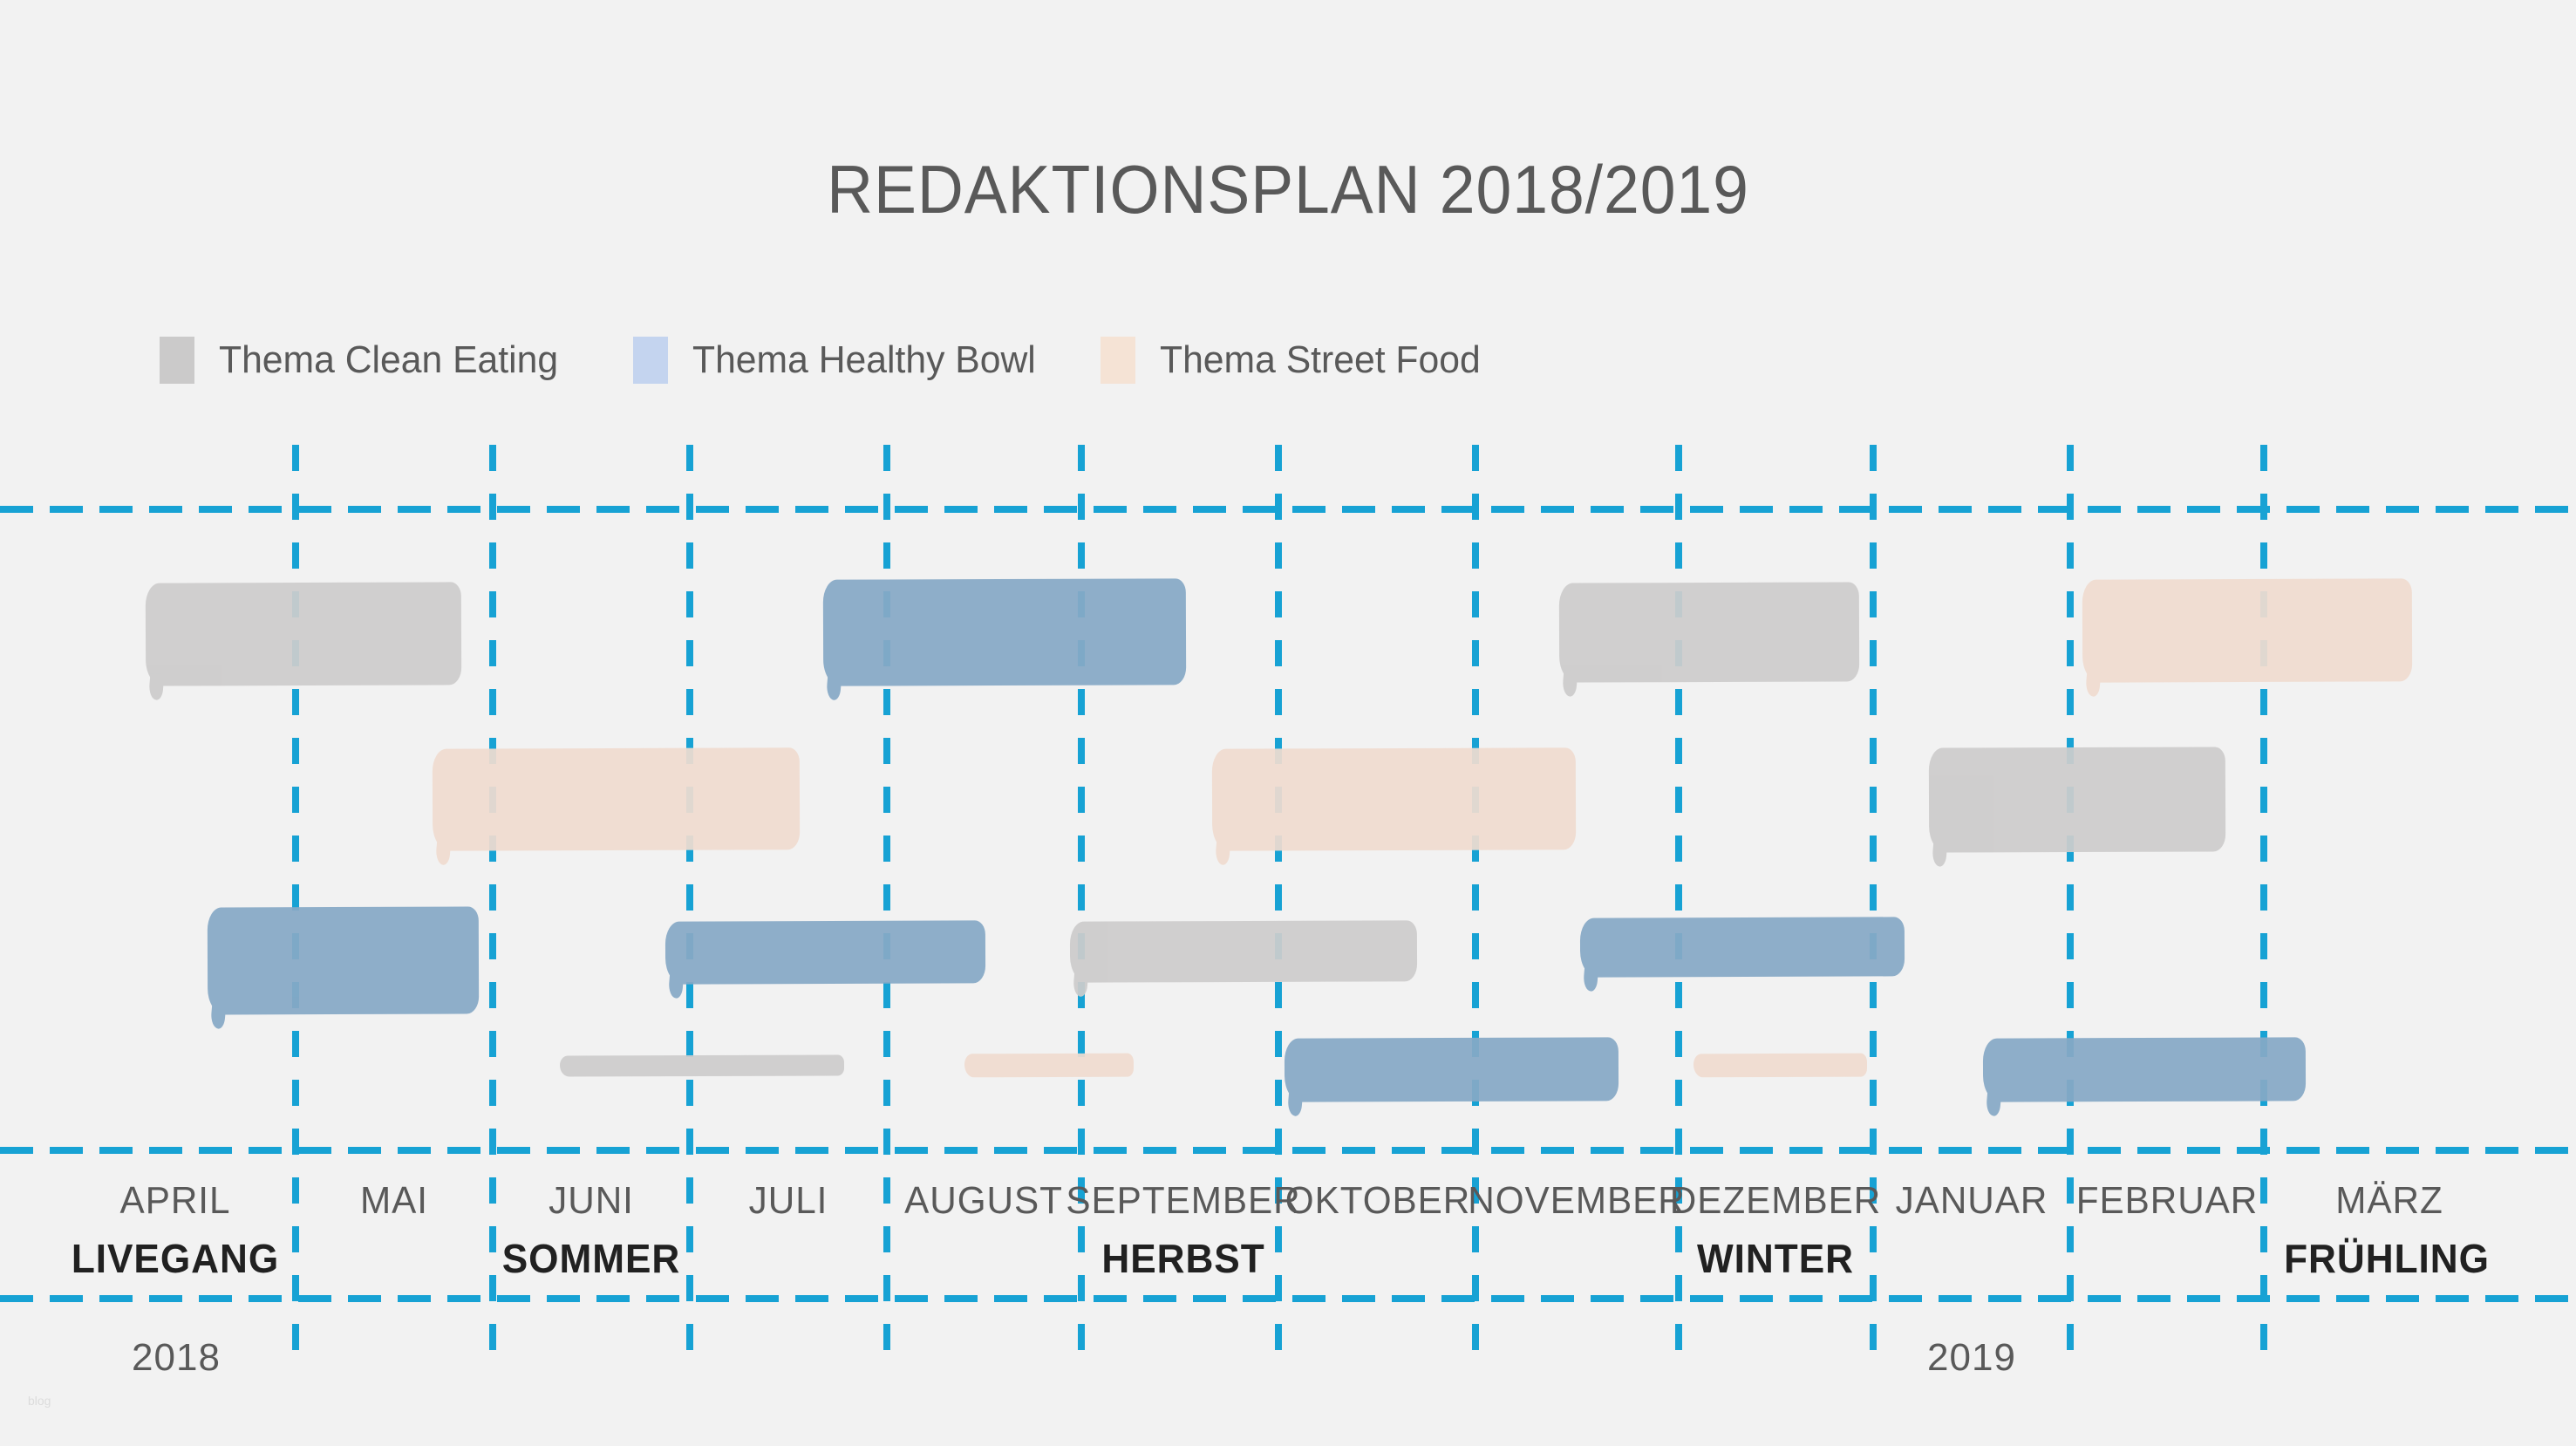 This screenshot has height=1446, width=2576. Describe the element at coordinates (1005, 632) in the screenshot. I see `bar-healthy-bowl-row1` at that location.